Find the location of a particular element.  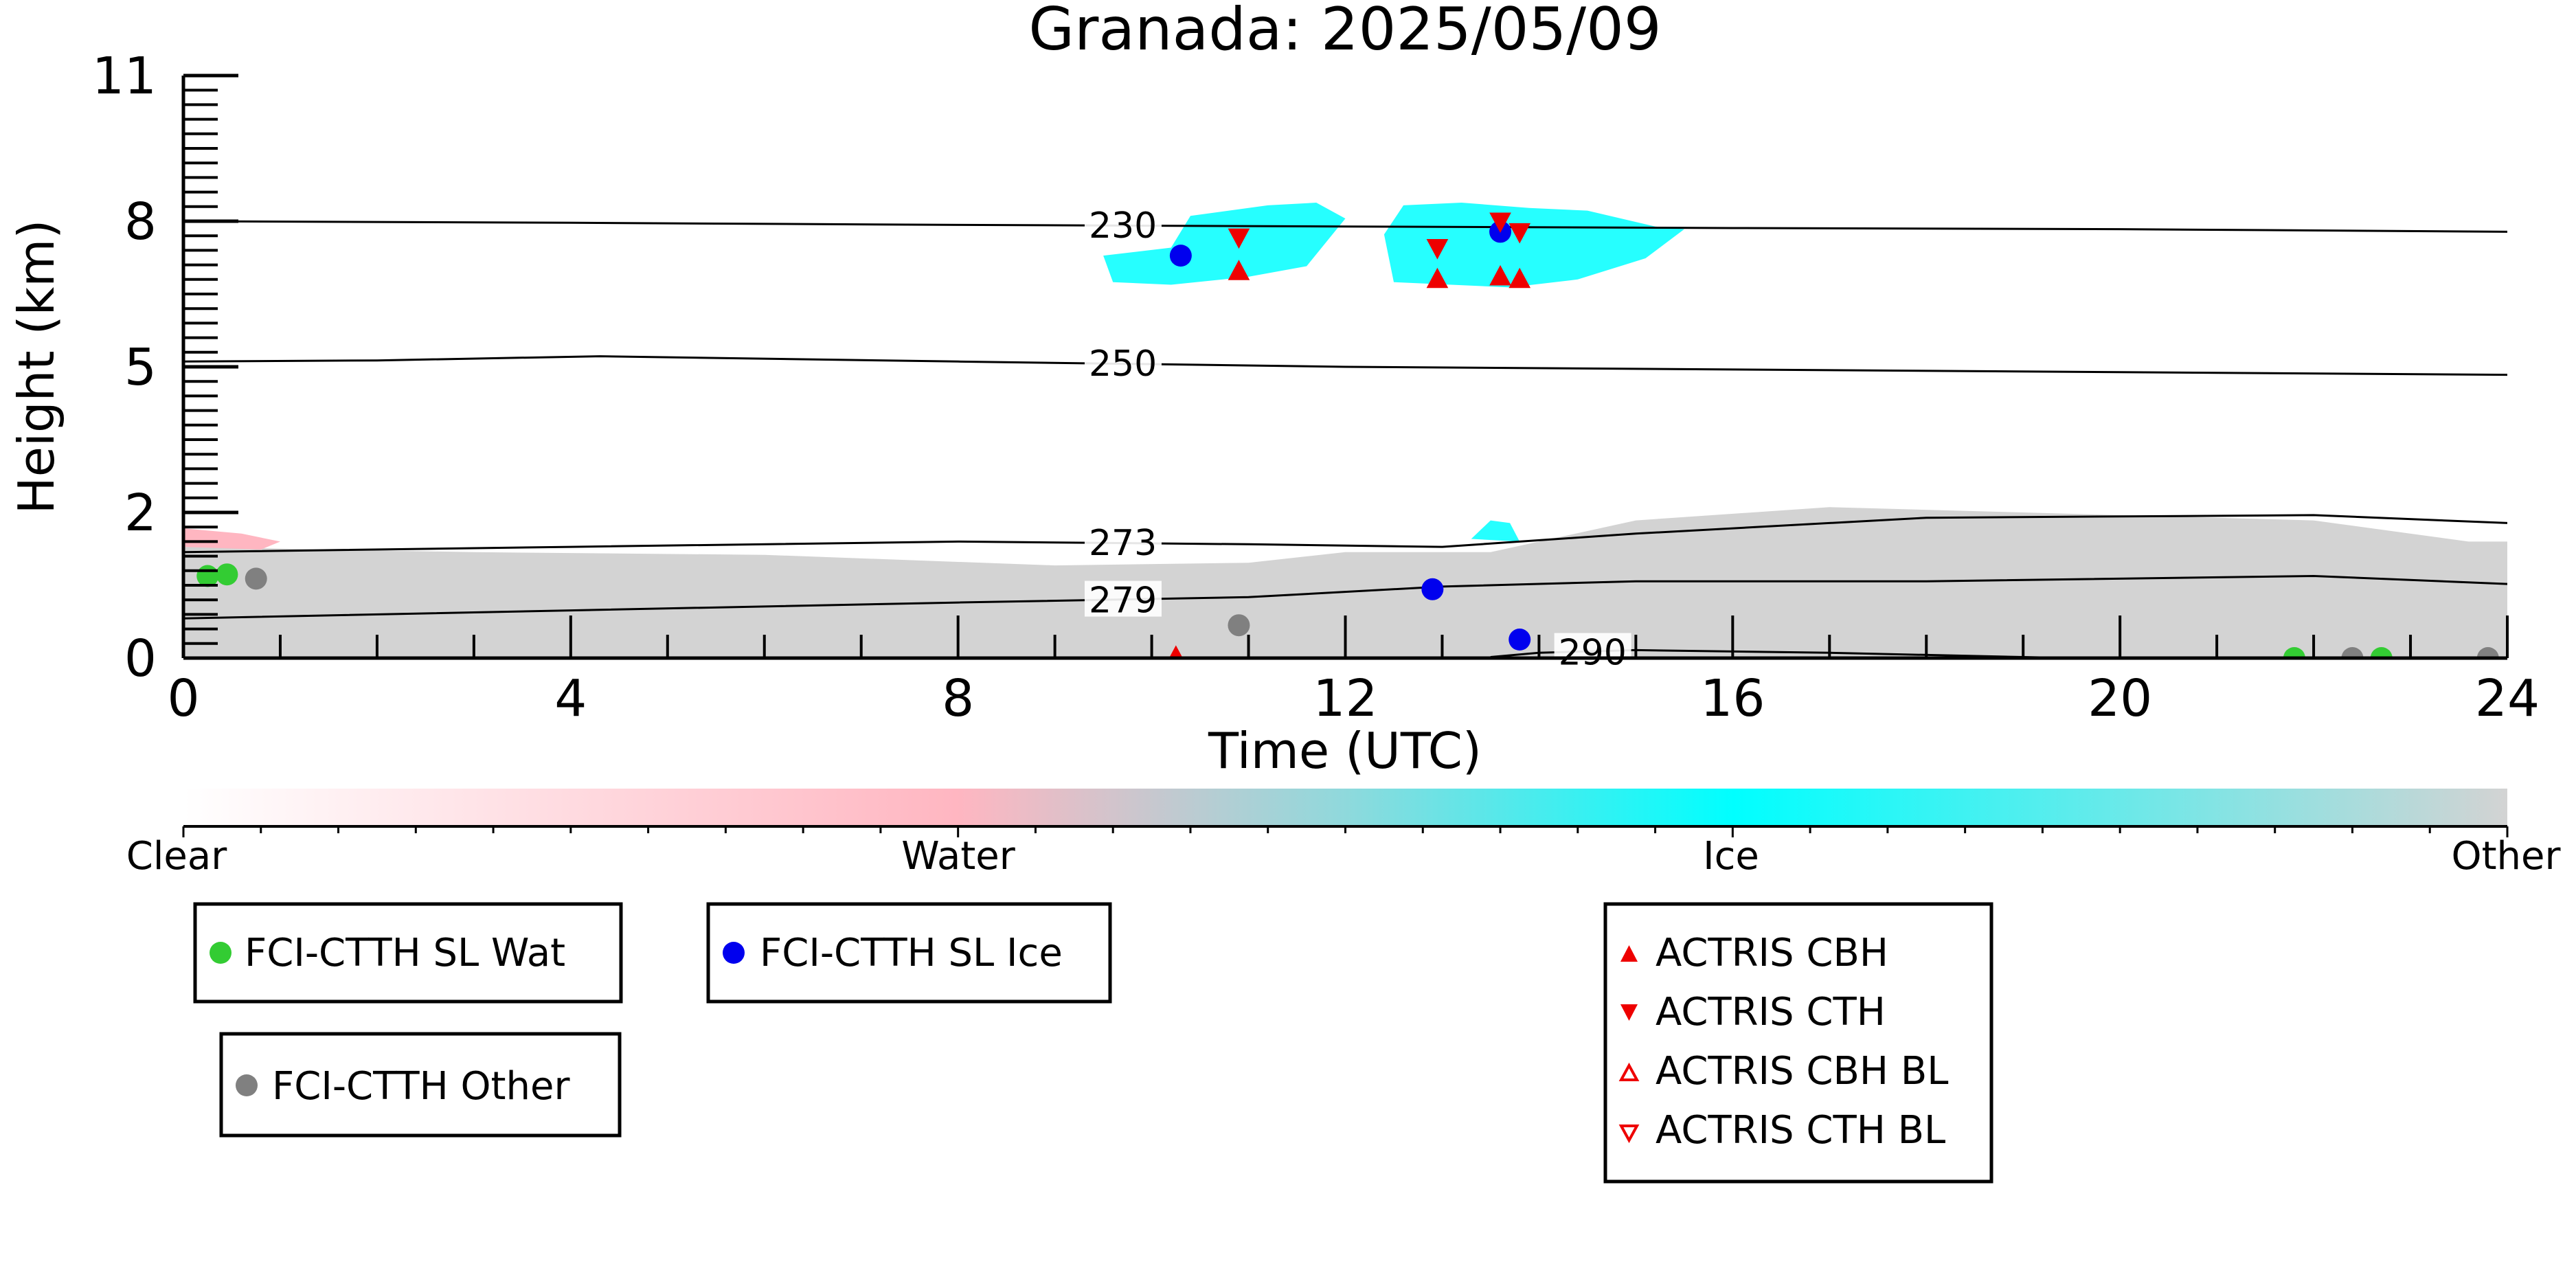

colorbar-label-ice: Ice is located at coordinates (1731, 856).